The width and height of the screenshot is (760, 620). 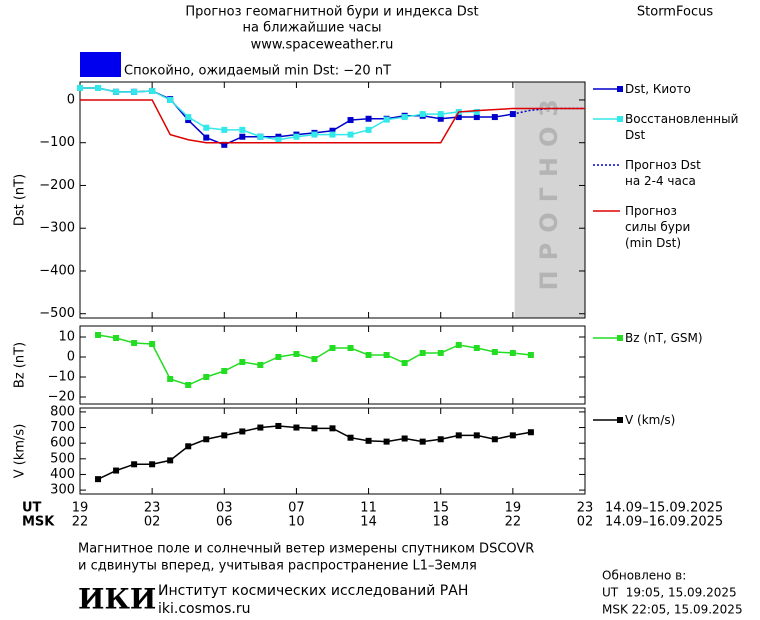 I want to click on institute-url: iki.cosmos.ru, so click(x=204, y=609).